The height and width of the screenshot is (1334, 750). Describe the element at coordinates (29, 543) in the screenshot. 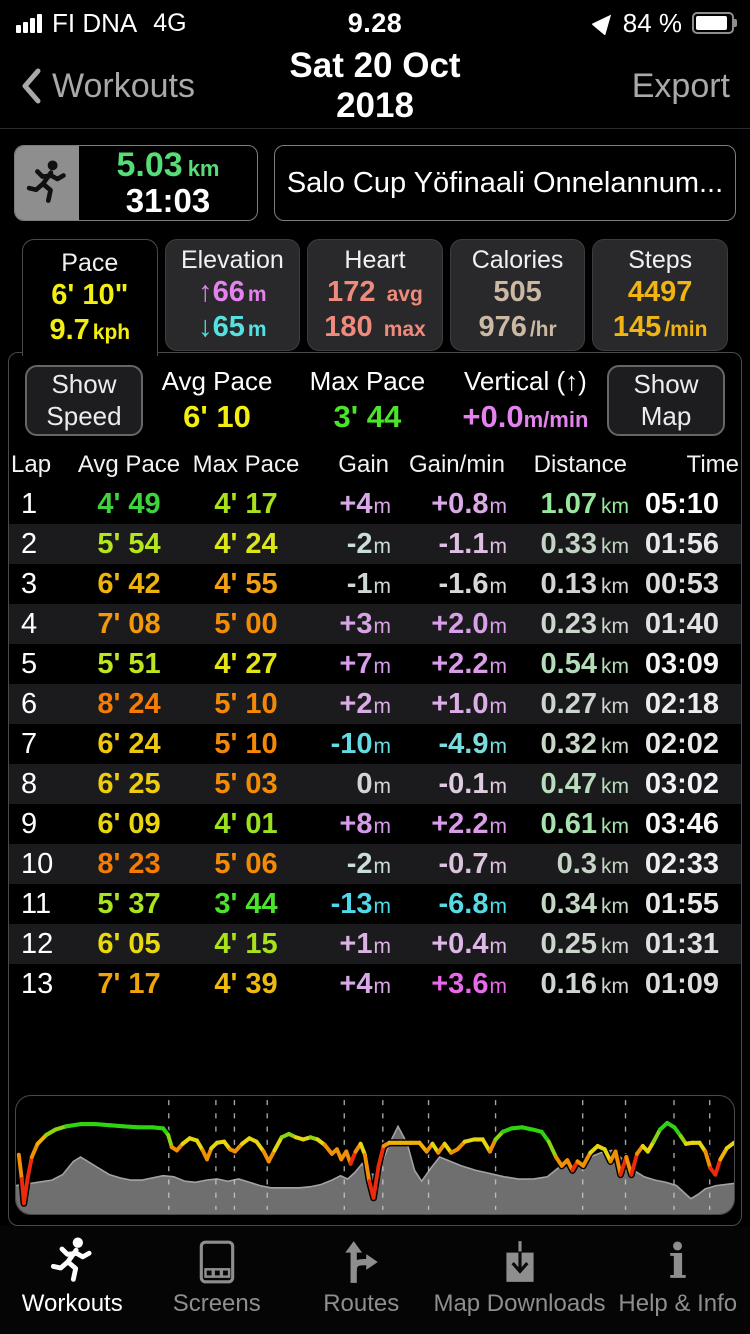

I see `lap-number: 2` at that location.